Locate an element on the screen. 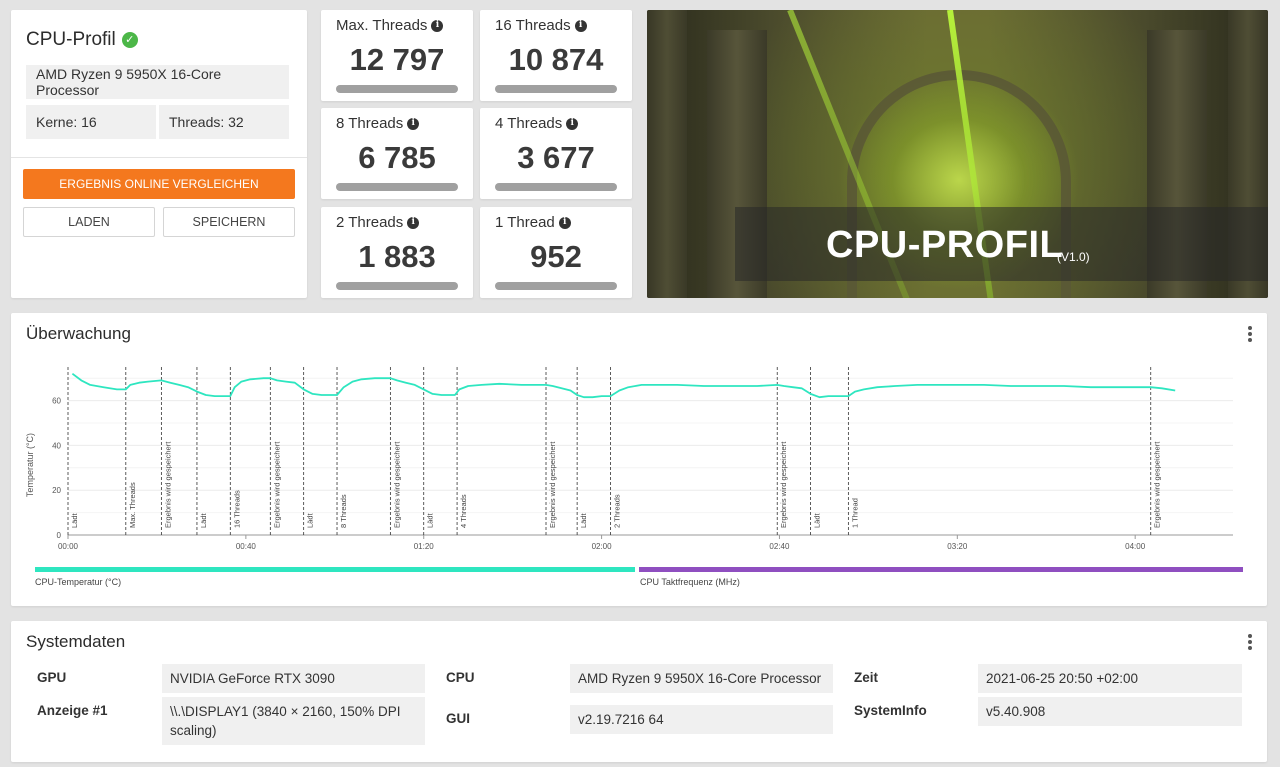 Image resolution: width=1280 pixels, height=767 pixels. x-tick-label: 02:00 is located at coordinates (602, 546).